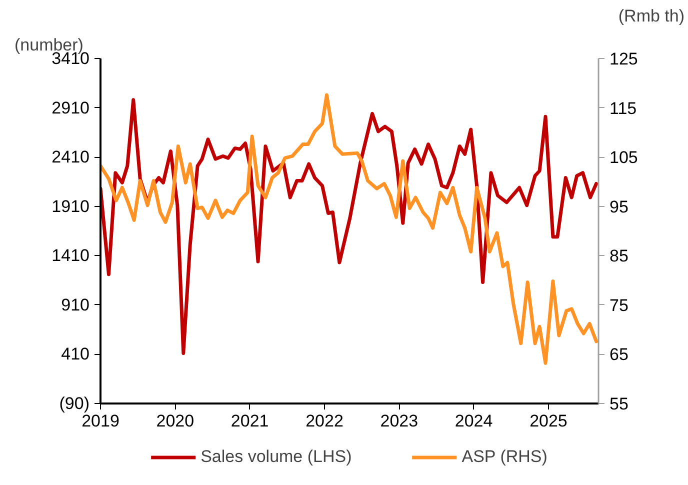 The width and height of the screenshot is (688, 485). Describe the element at coordinates (505, 457) in the screenshot. I see `legend-label: ASP (RHS)` at that location.